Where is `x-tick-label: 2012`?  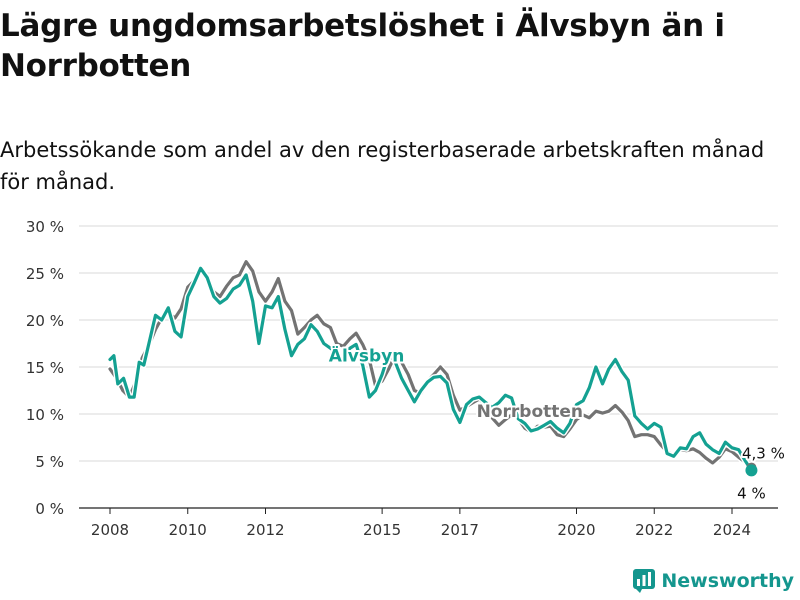
x-tick-label: 2012 is located at coordinates (265, 530).